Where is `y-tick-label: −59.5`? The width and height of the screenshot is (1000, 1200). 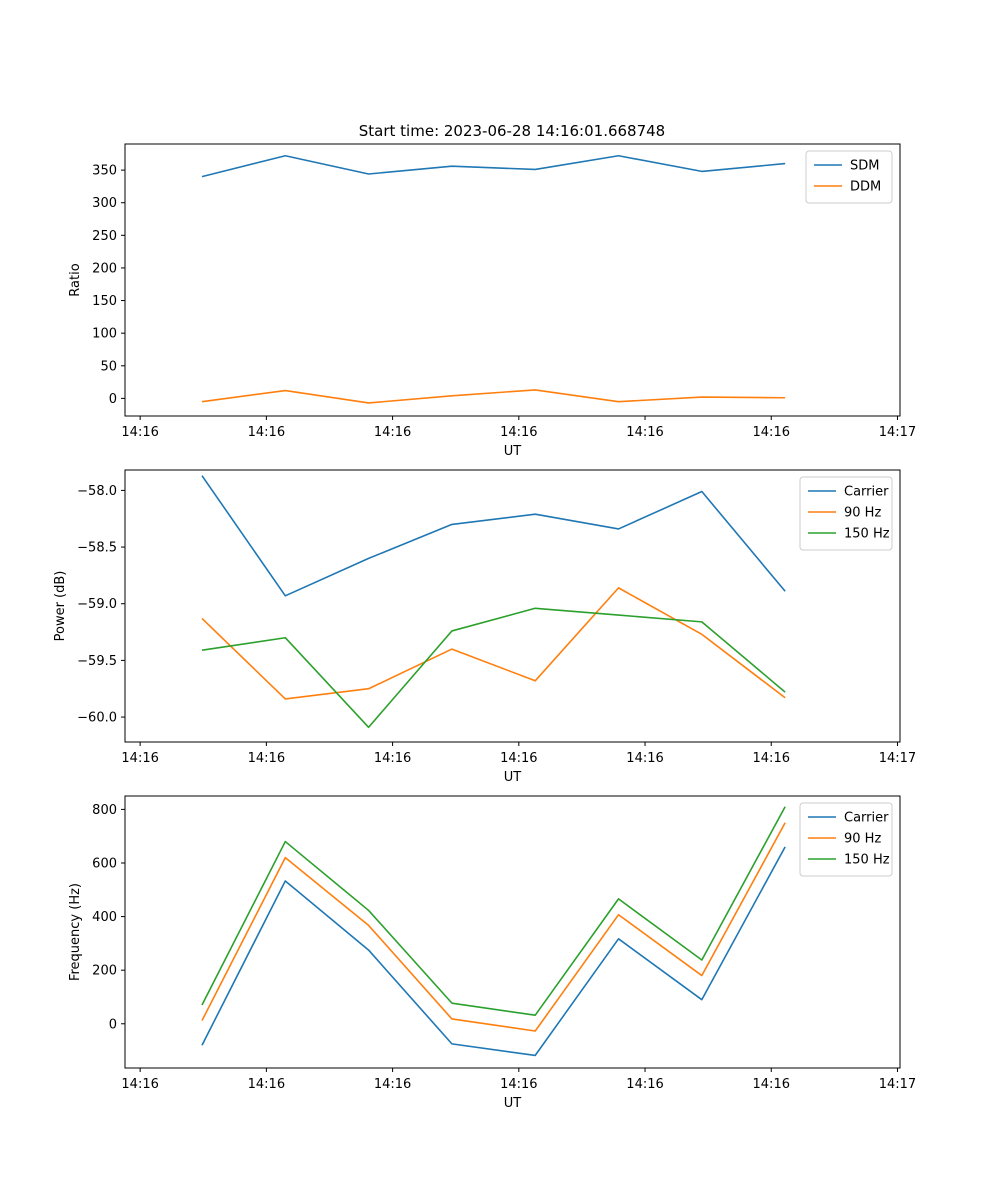 y-tick-label: −59.5 is located at coordinates (97, 661).